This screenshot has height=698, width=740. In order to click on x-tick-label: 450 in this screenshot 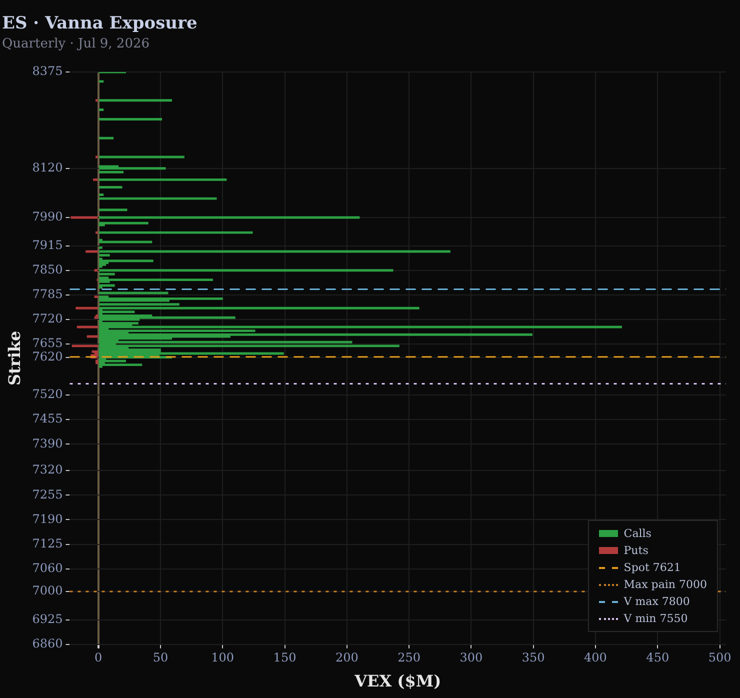, I will do `click(658, 657)`.